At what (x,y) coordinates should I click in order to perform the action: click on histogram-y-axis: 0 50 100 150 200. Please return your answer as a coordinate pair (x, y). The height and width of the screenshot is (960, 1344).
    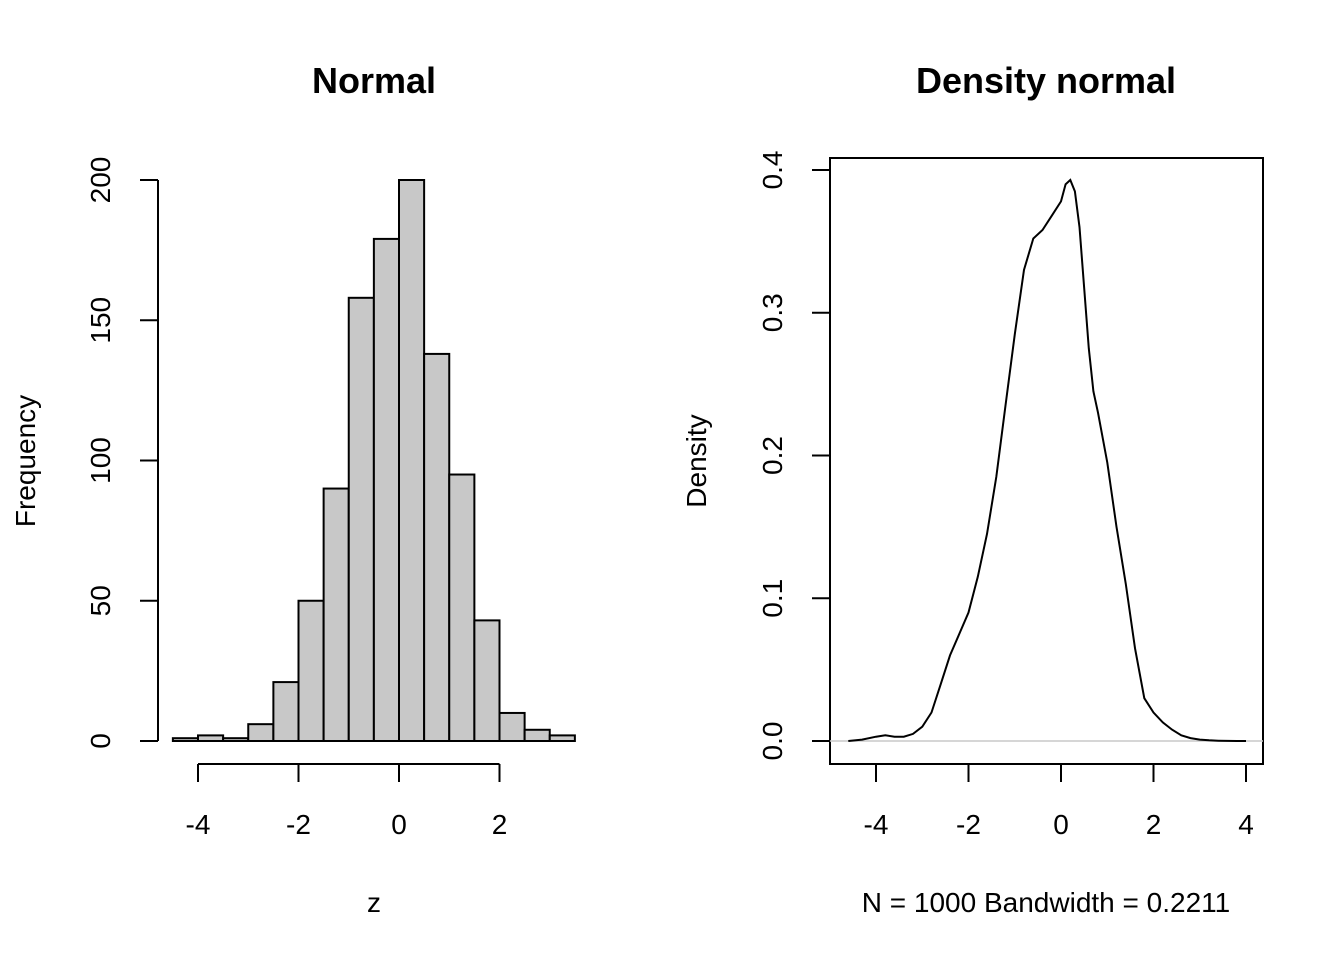
    Looking at the image, I should click on (122, 453).